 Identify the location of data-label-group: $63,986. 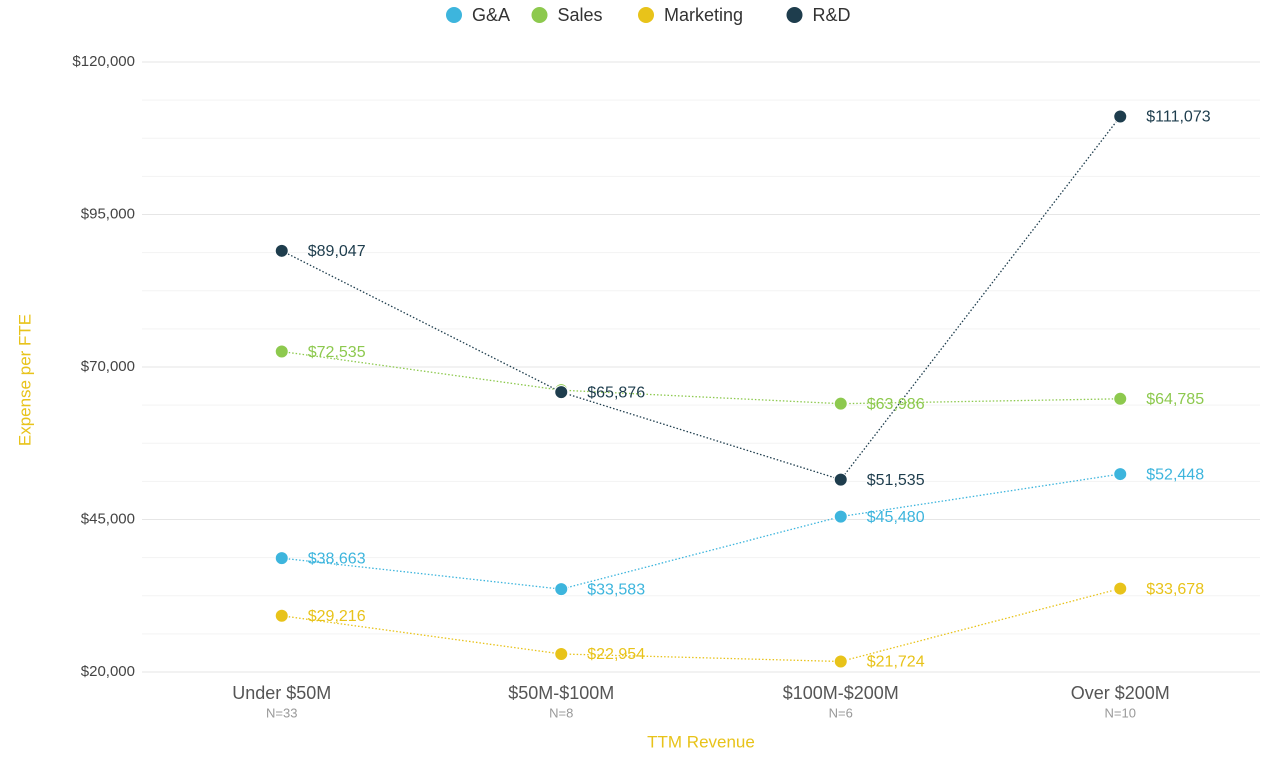
(896, 404).